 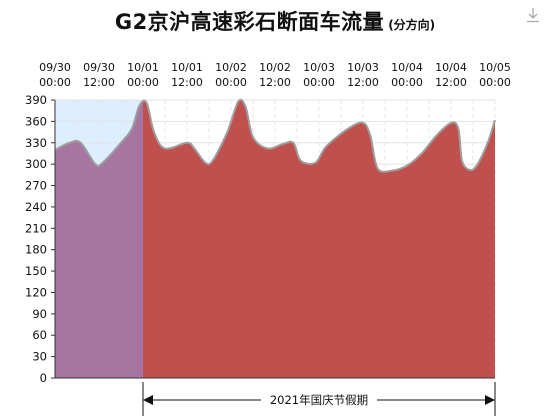 I want to click on y-tick-label: 60, so click(x=39, y=335).